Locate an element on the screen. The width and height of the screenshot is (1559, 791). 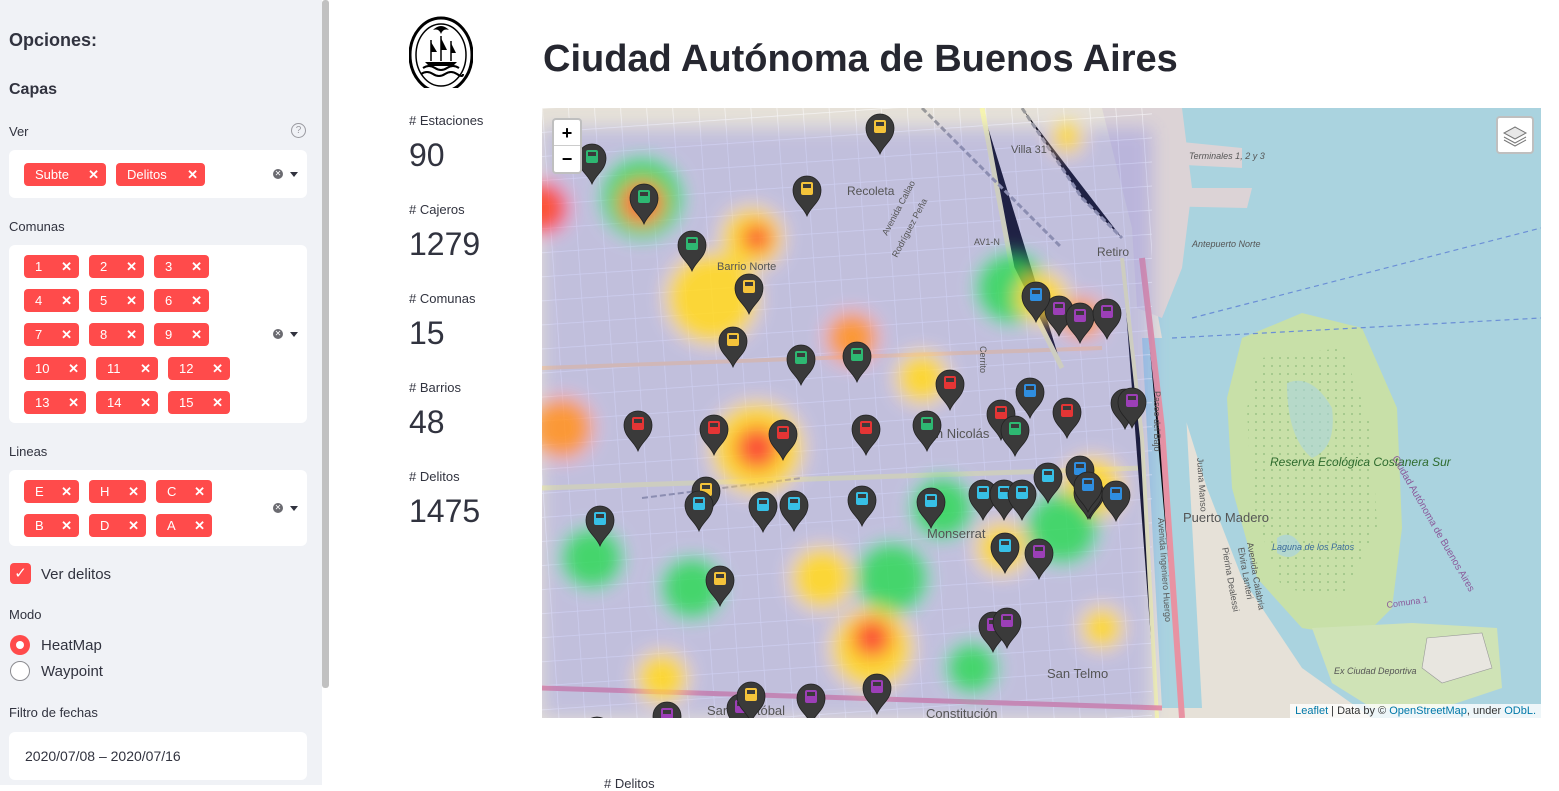
linea-tag: A ✕ is located at coordinates (184, 525).